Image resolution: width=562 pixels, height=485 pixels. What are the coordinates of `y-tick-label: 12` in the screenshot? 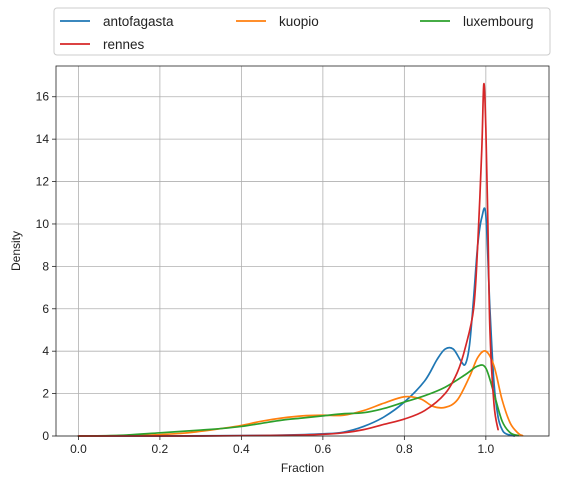 It's located at (43, 182).